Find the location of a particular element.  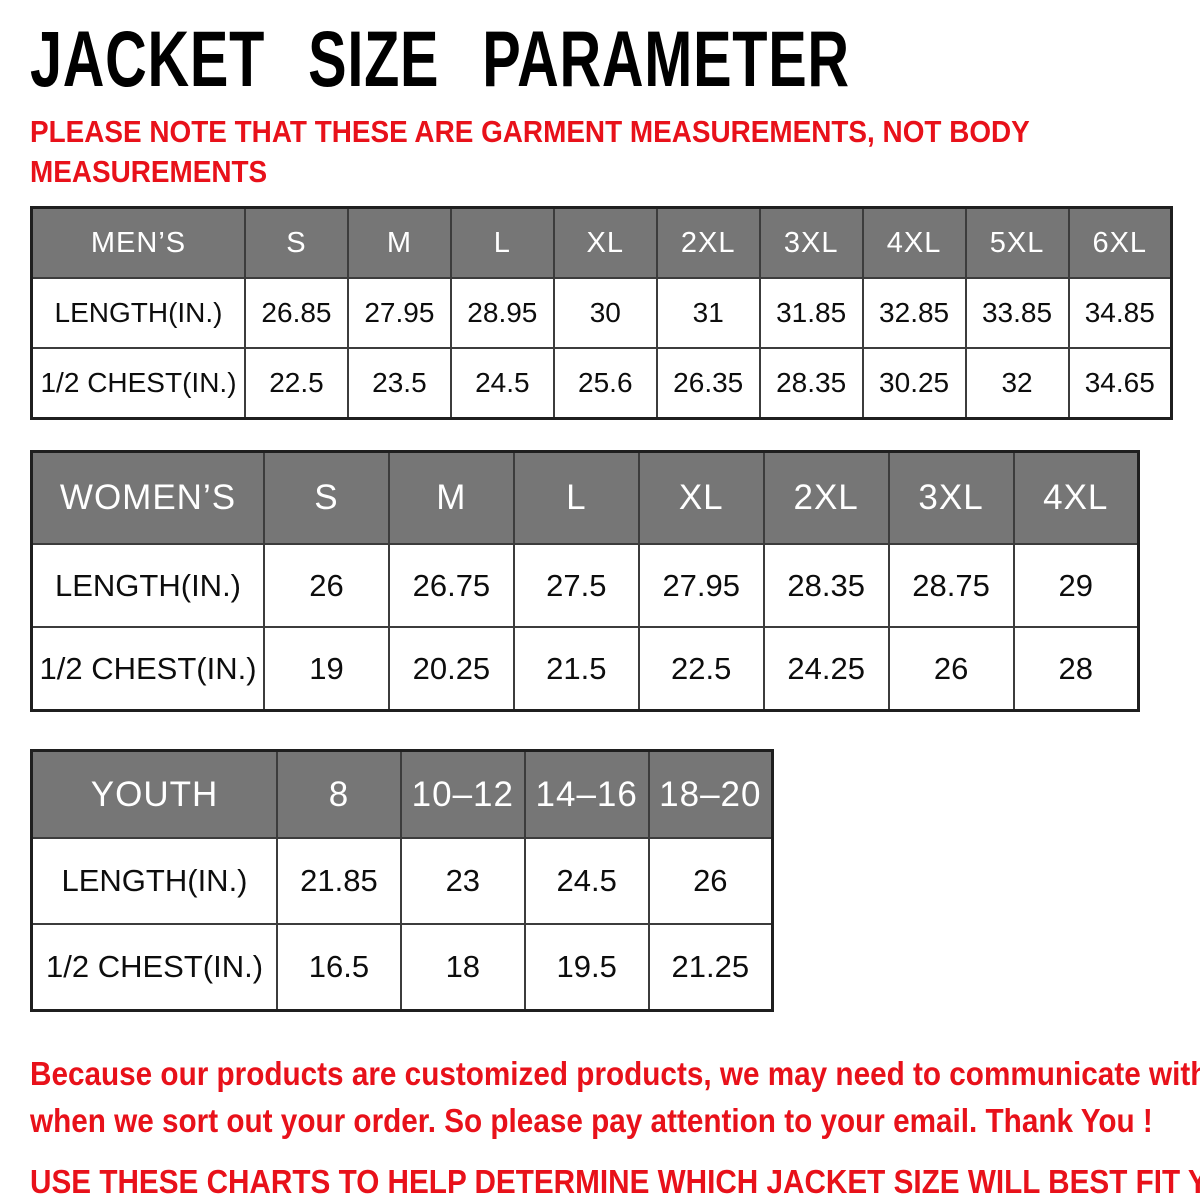

mens-value-r0-c6: 32.85 is located at coordinates (914, 313).